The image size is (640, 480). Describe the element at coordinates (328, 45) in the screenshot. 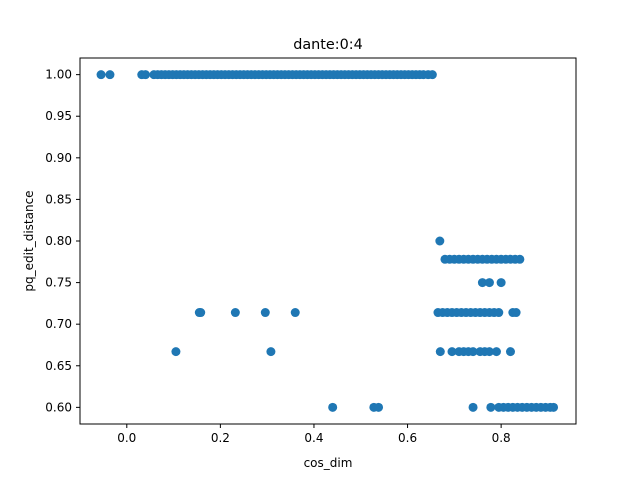

I see `chart-title: dante:0:4` at that location.